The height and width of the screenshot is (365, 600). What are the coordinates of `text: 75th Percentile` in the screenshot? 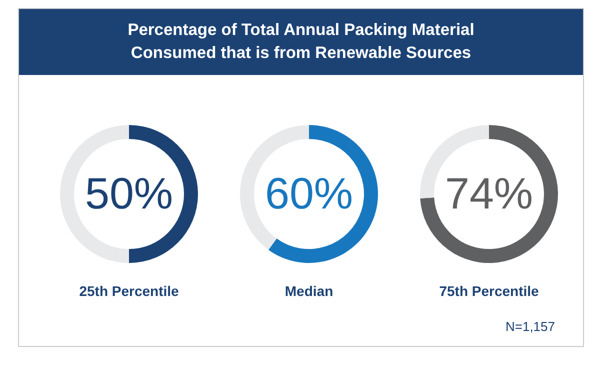 It's located at (489, 291).